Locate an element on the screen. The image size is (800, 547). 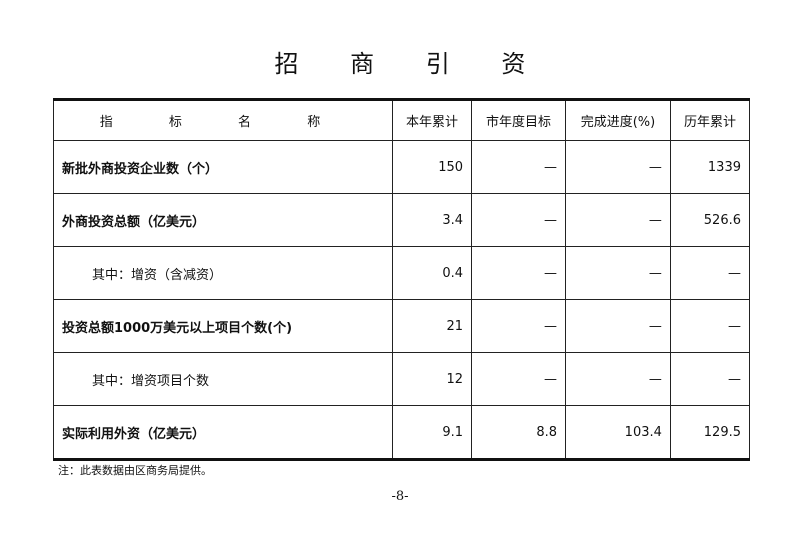
row-value: 9.1 is located at coordinates (432, 432).